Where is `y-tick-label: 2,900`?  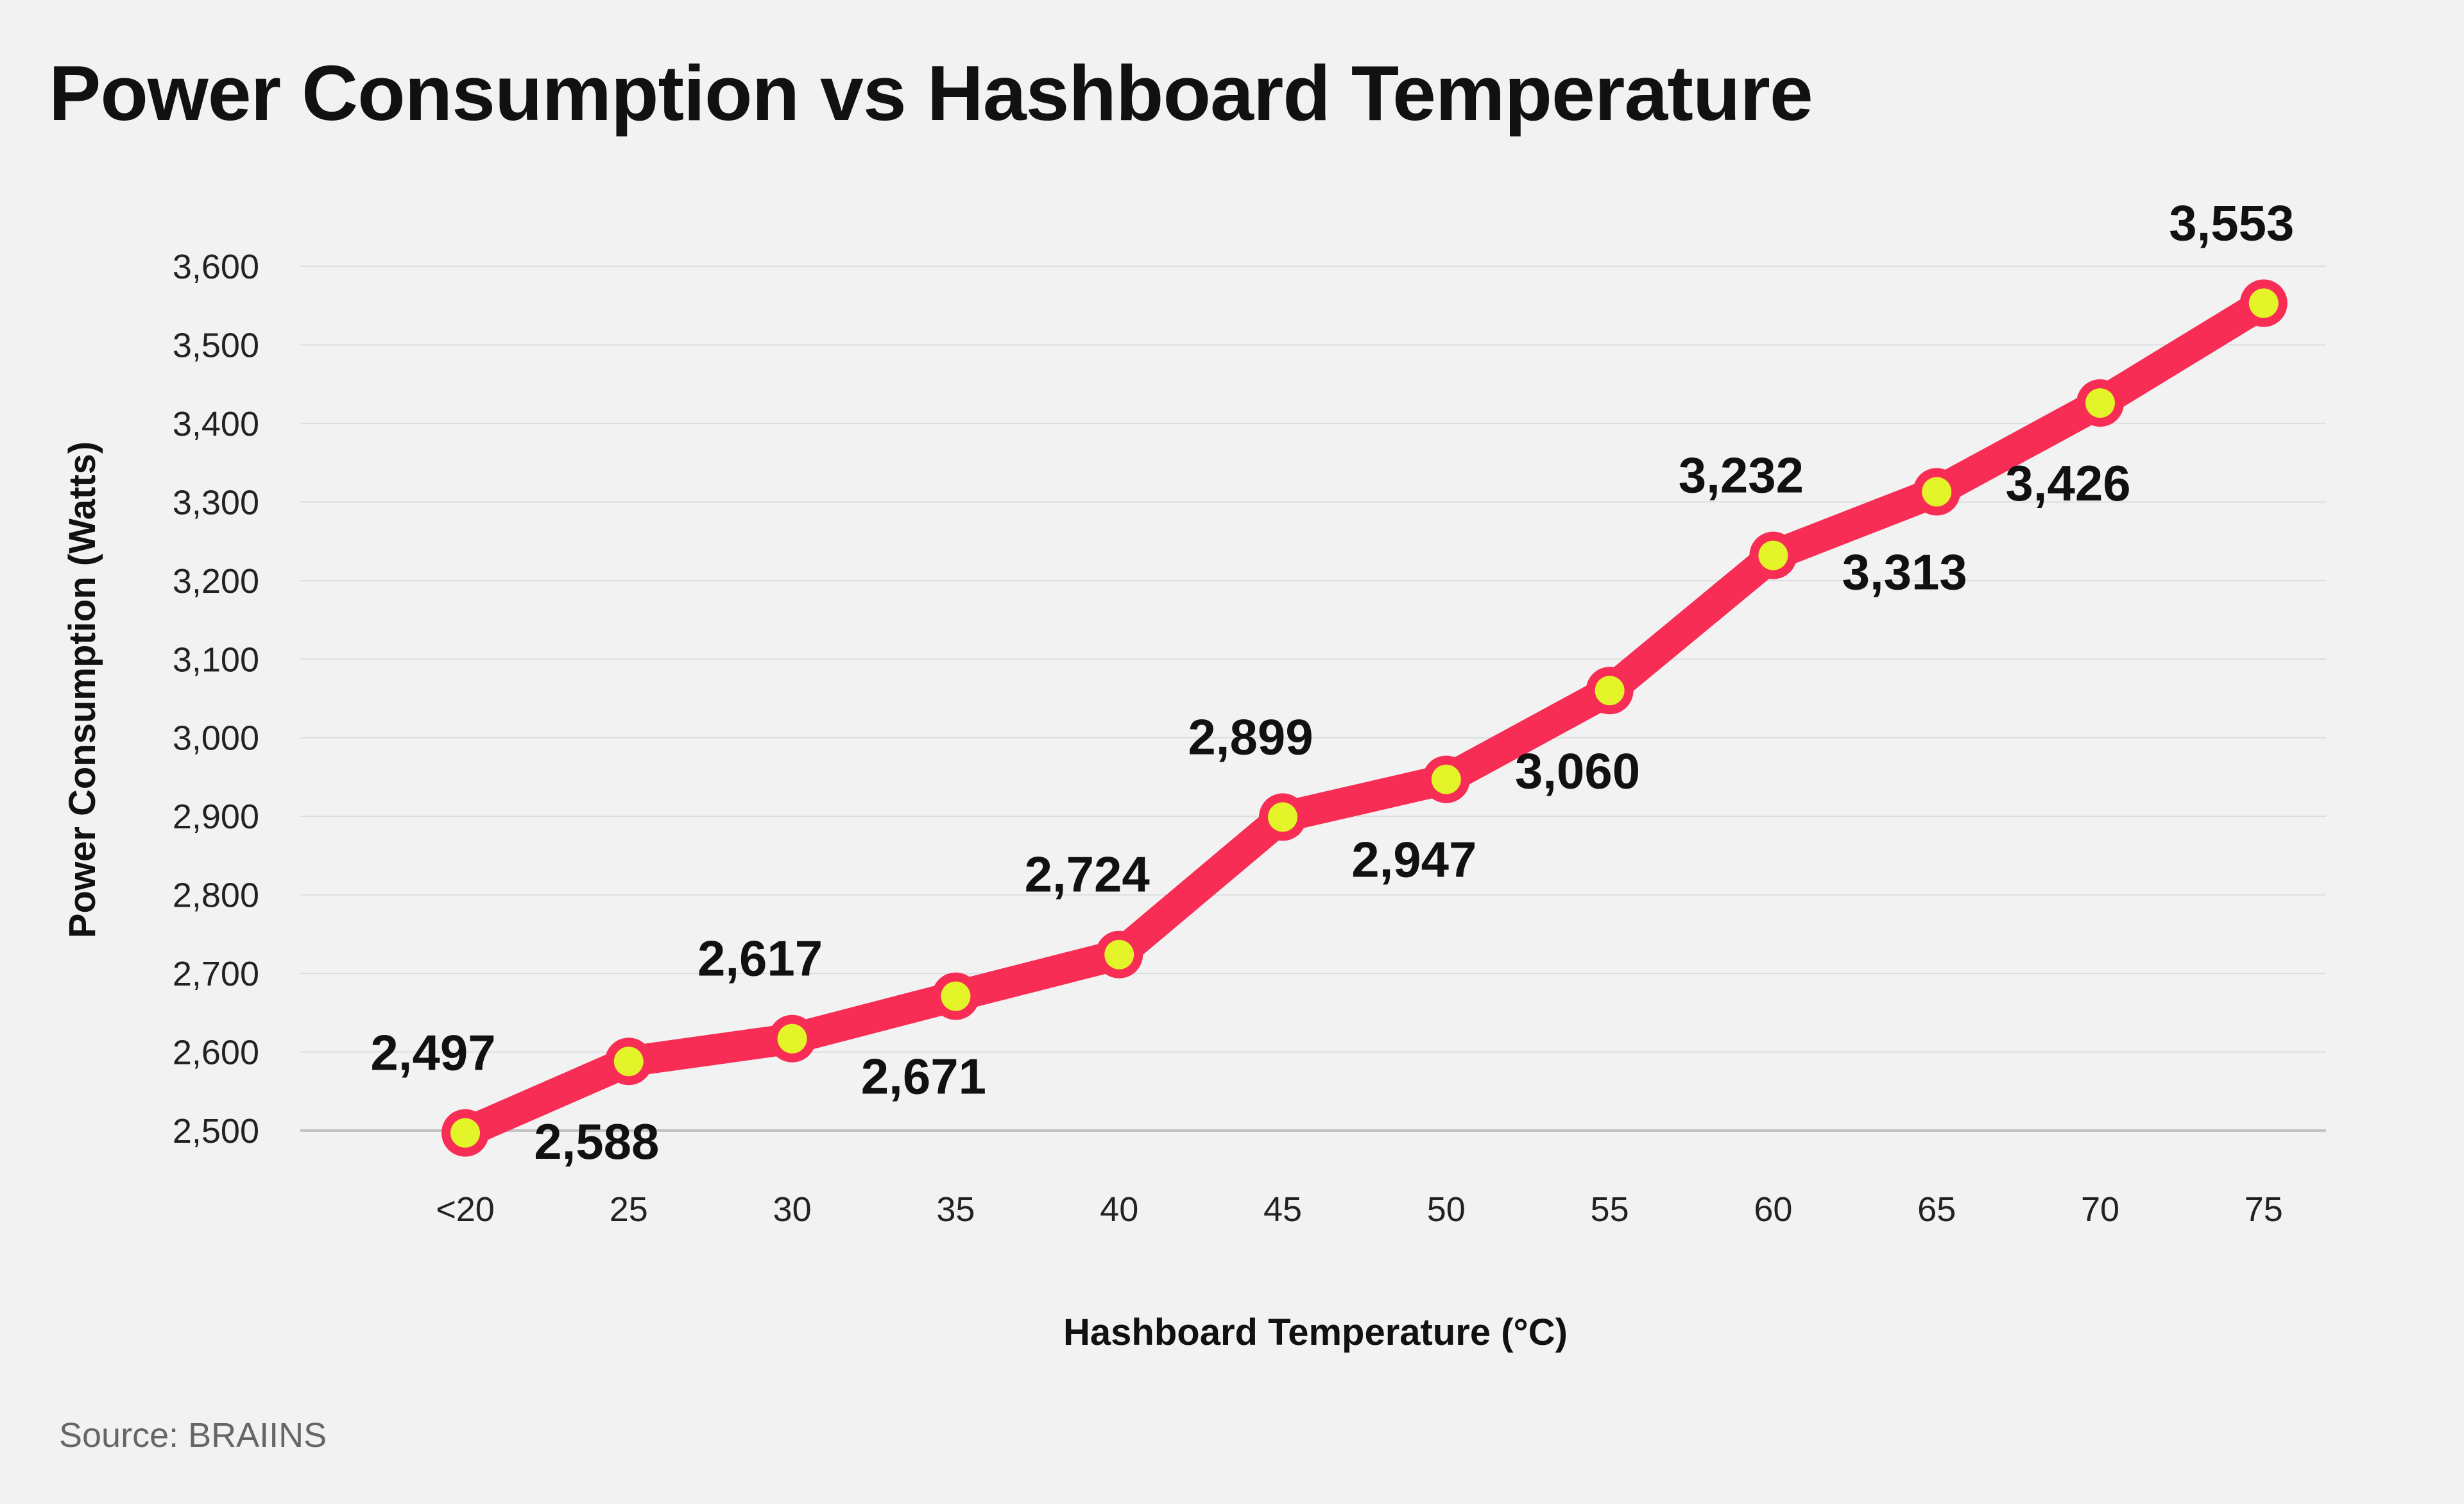 y-tick-label: 2,900 is located at coordinates (216, 817).